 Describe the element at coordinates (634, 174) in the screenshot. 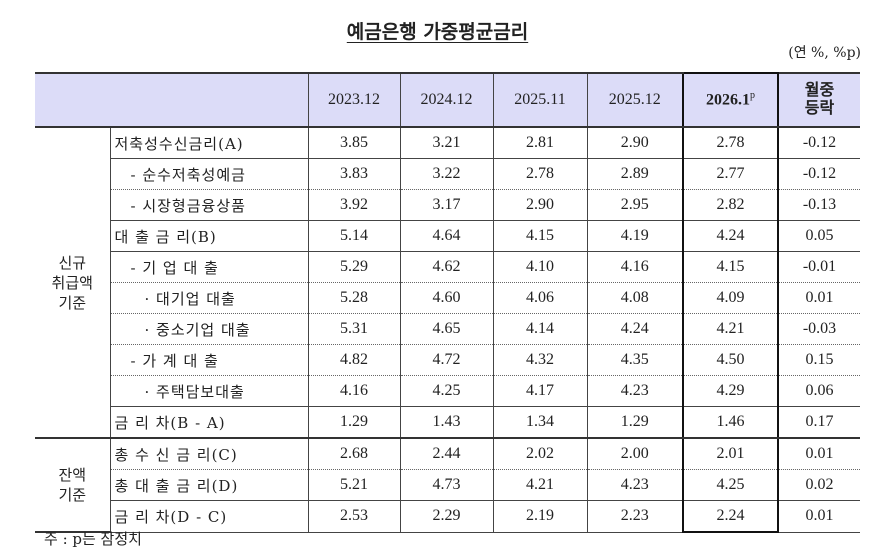

I see `value-cell: 2.89` at that location.